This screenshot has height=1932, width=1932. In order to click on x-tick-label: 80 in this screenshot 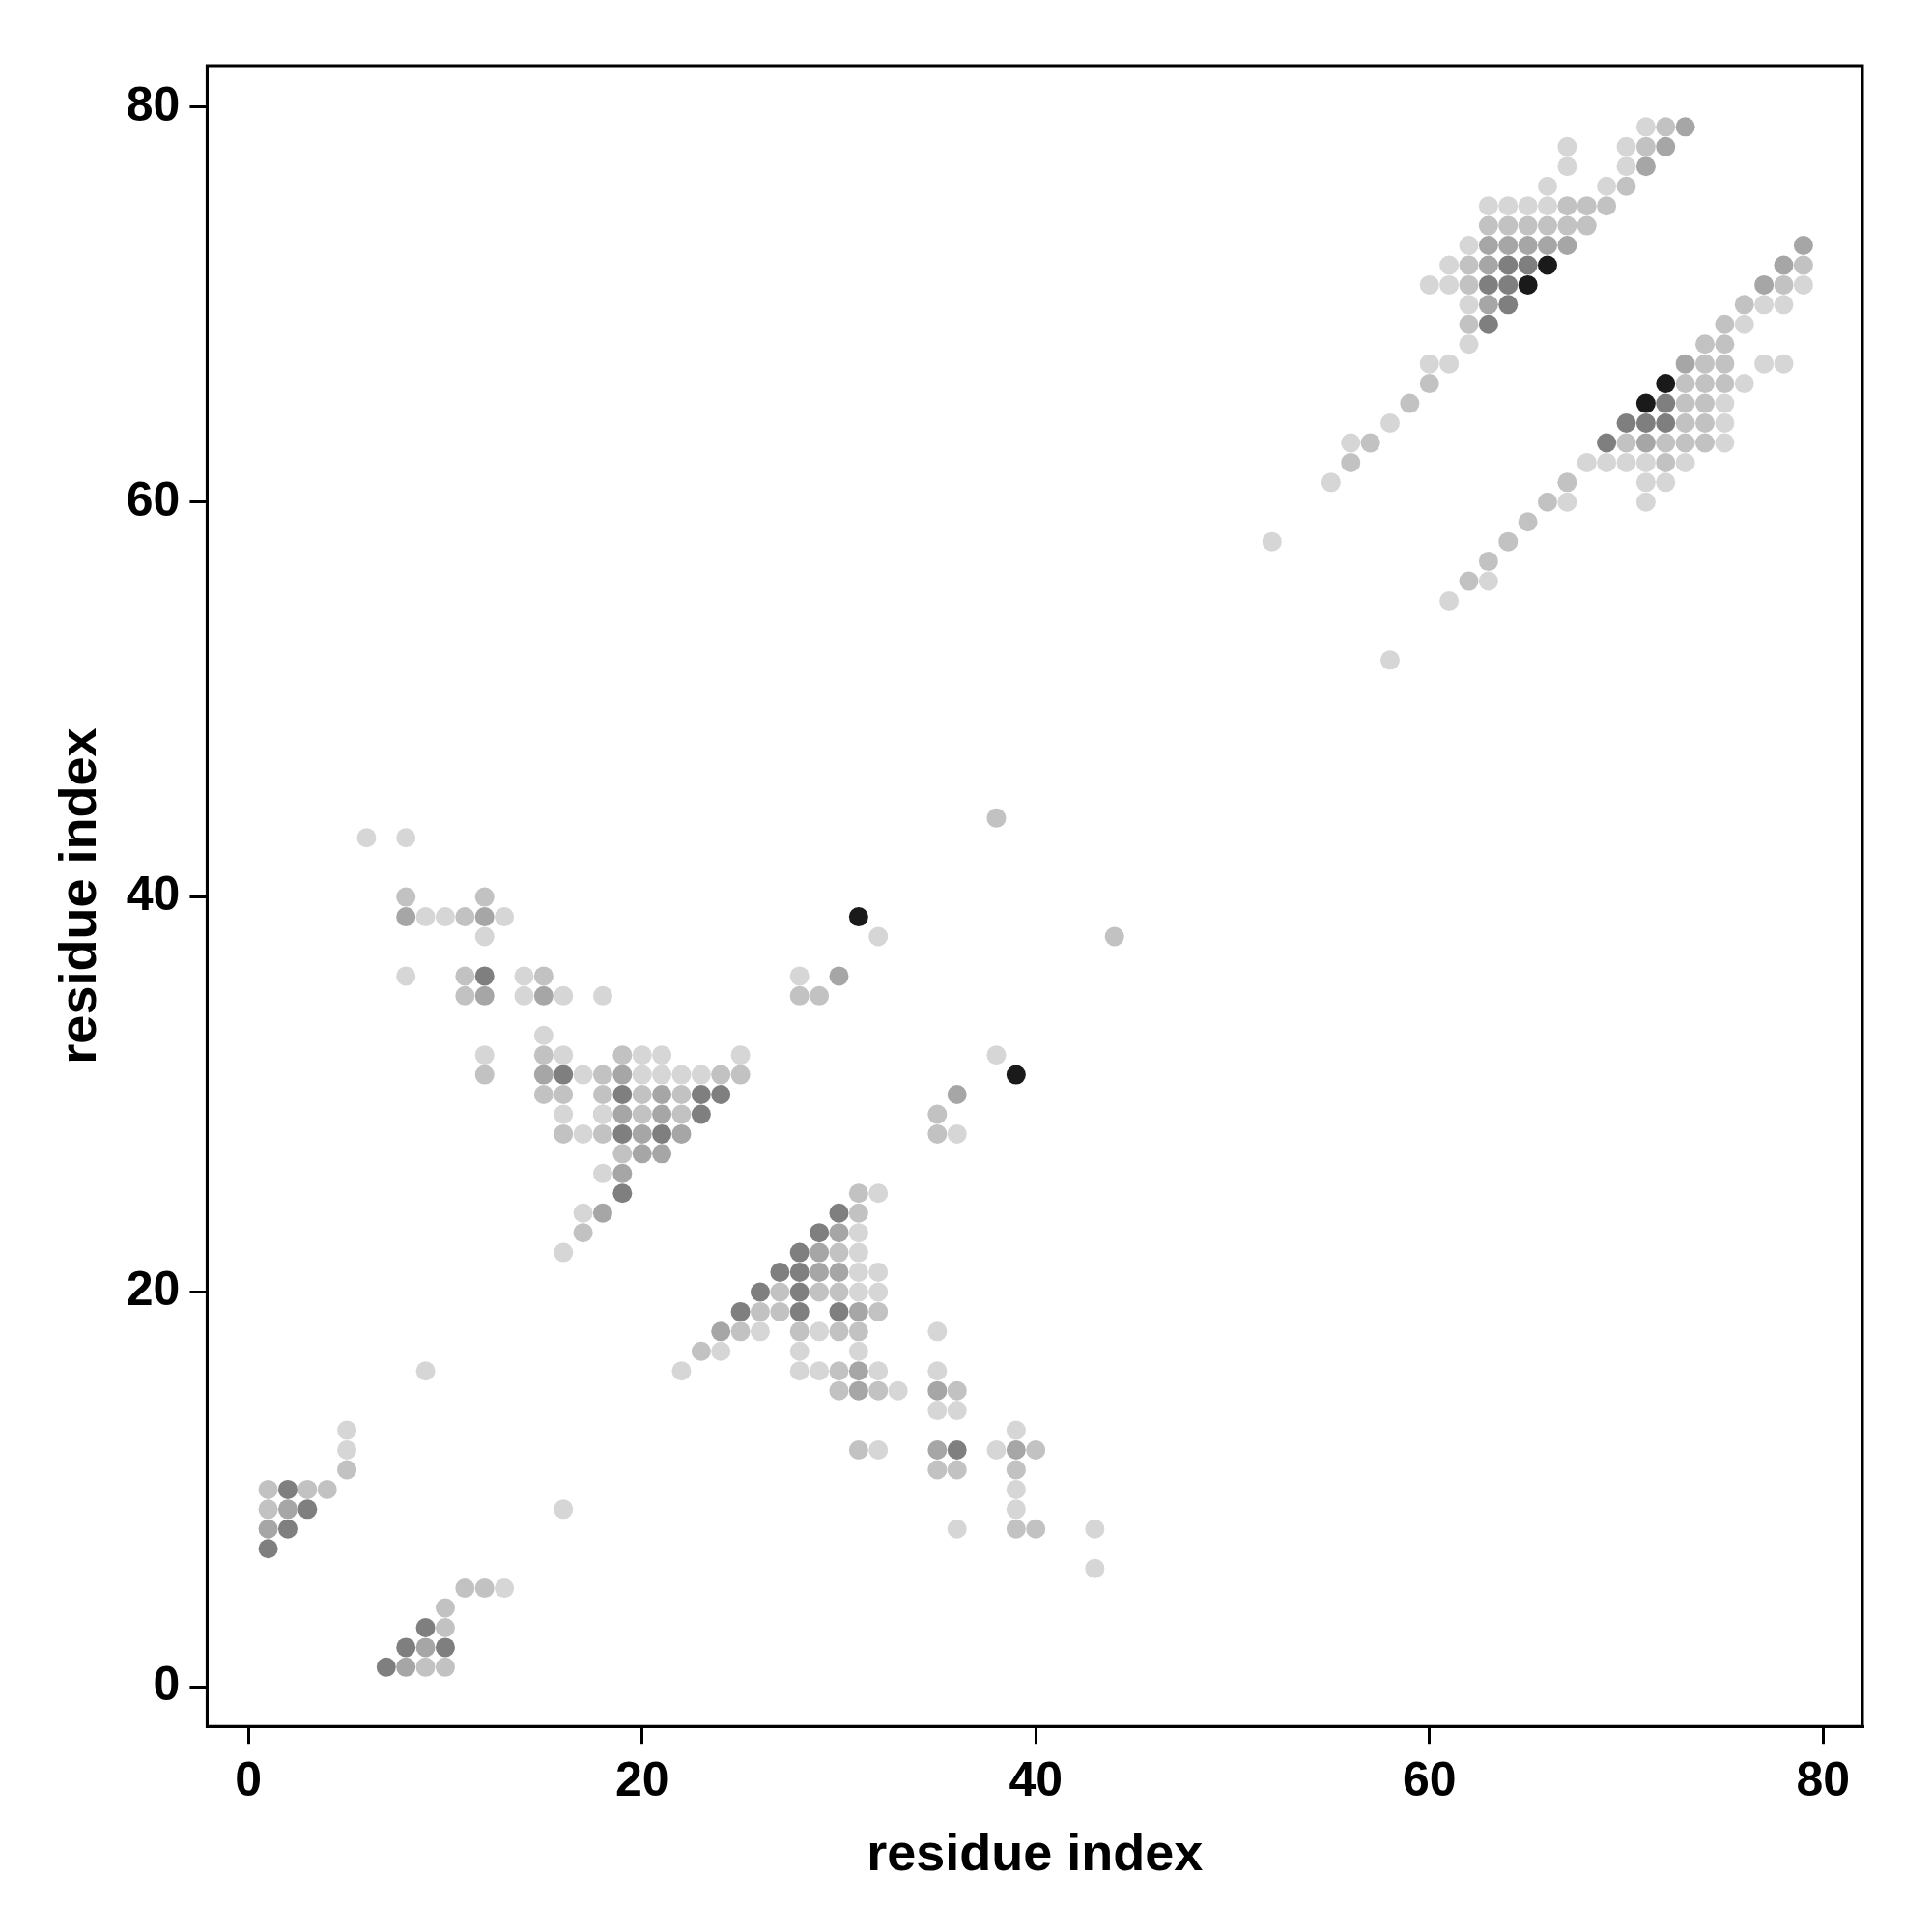, I will do `click(1823, 1778)`.